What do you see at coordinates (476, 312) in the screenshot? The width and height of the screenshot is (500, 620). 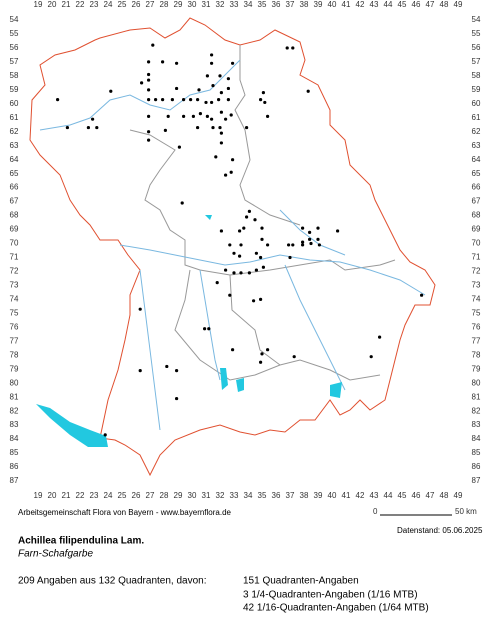 I see `y-grid-label: 75` at bounding box center [476, 312].